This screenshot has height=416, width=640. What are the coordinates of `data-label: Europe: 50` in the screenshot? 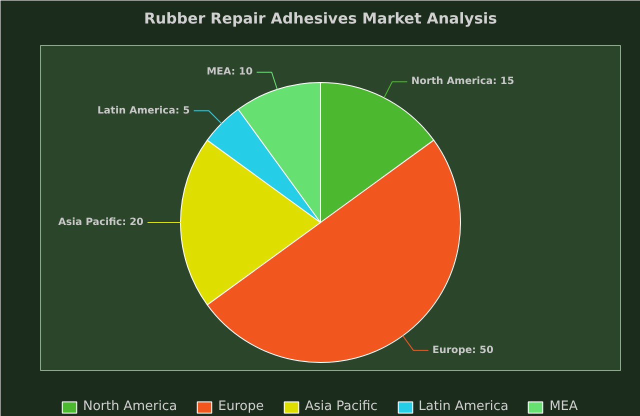 It's located at (463, 350).